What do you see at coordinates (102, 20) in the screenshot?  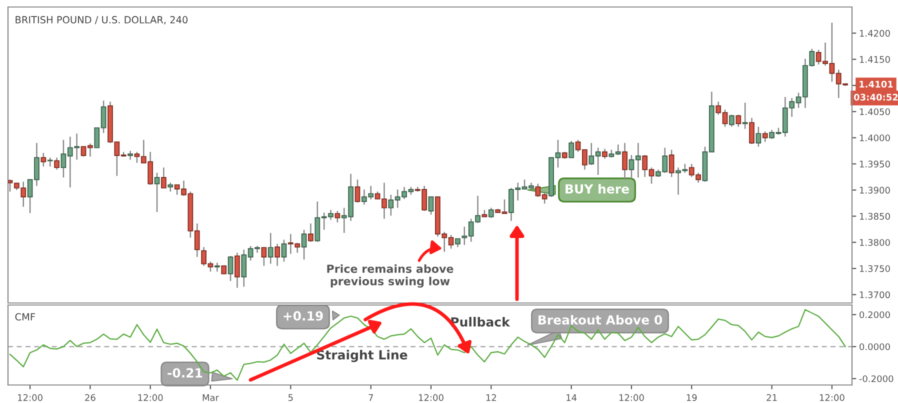 I see `text: BRITISH POUND / U.S. DOLLAR, 240` at bounding box center [102, 20].